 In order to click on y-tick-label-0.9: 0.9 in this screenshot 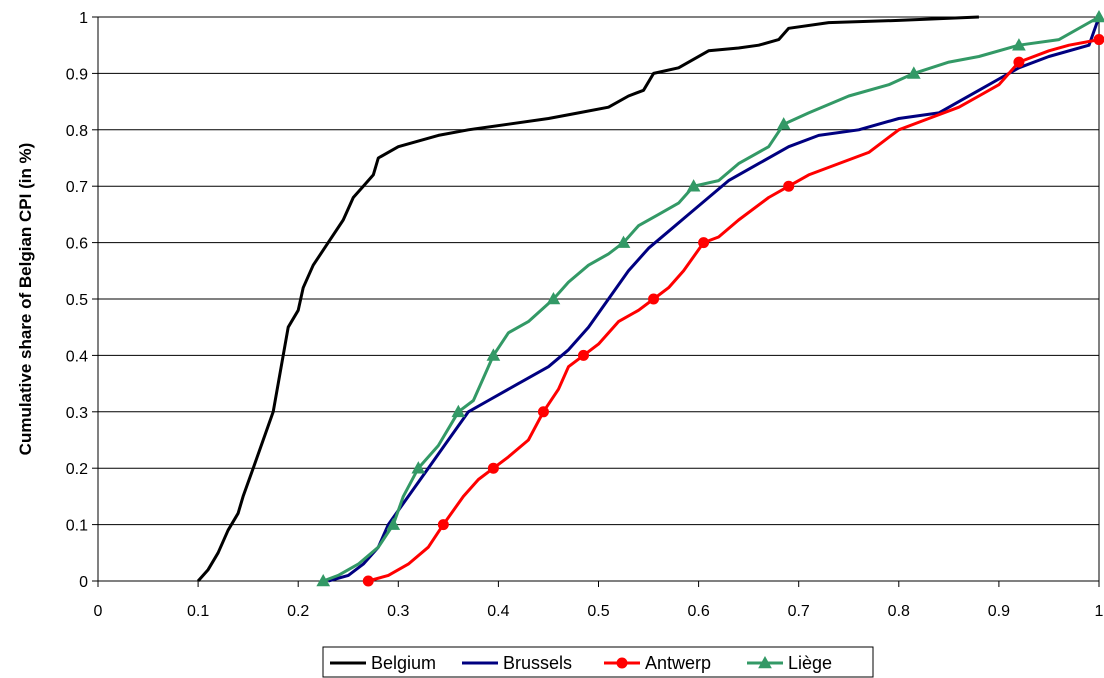, I will do `click(77, 74)`.